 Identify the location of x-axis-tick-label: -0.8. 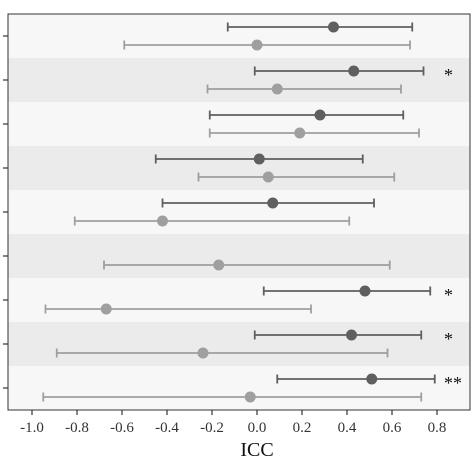
(77, 428).